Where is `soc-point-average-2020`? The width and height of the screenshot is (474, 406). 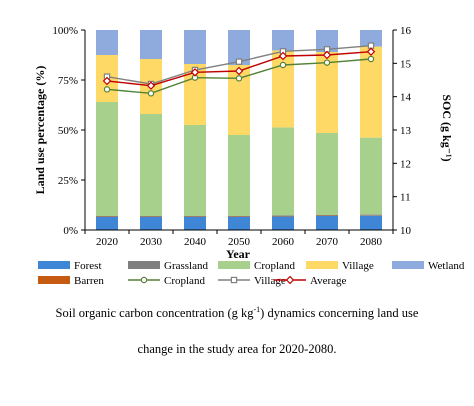 soc-point-average-2020 is located at coordinates (107, 81).